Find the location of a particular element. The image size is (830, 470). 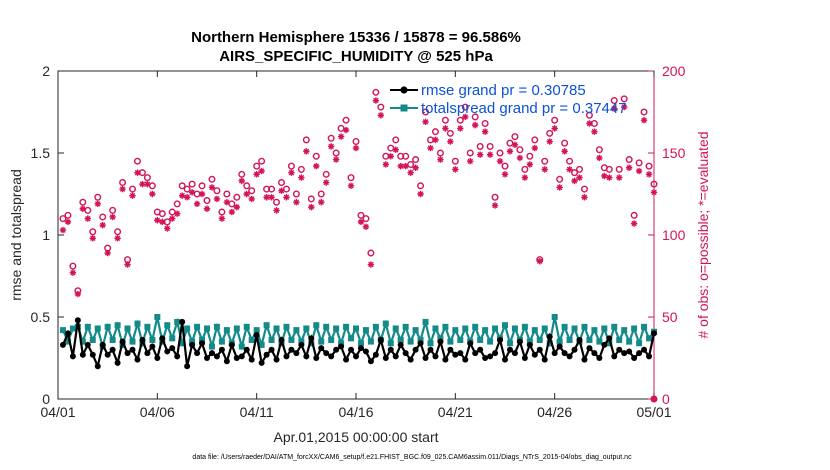

y-tick-label: 0 is located at coordinates (46, 399).